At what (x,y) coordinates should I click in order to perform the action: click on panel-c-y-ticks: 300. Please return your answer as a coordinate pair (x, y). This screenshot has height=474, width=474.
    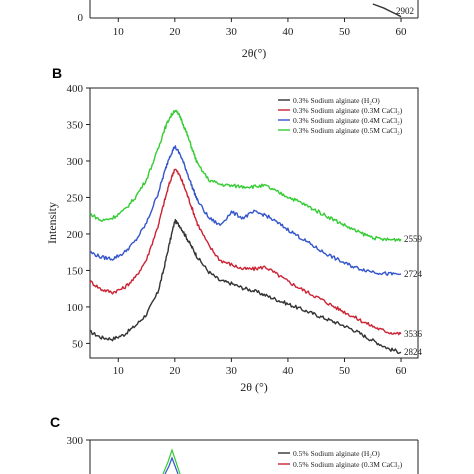
    Looking at the image, I should click on (78, 441).